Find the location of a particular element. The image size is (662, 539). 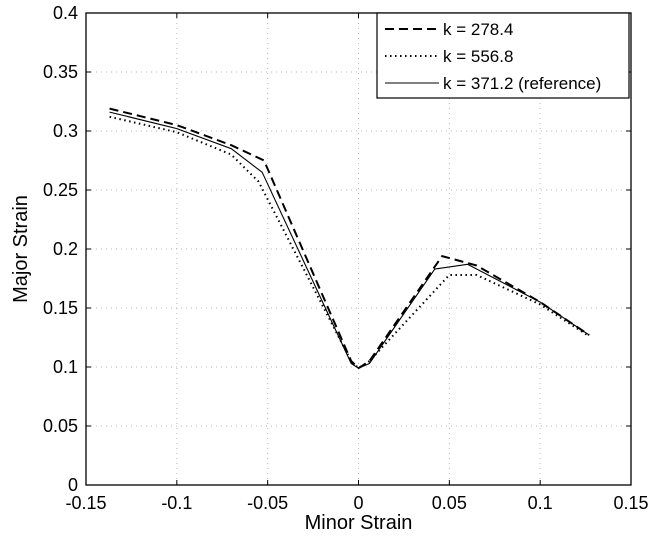

x-tick-label: -0.1 is located at coordinates (176, 503).